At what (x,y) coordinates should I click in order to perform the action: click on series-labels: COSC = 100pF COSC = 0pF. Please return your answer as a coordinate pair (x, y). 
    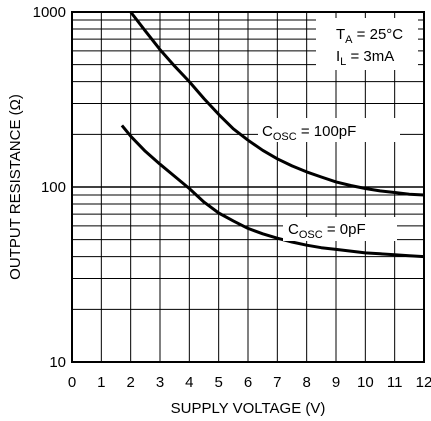
    Looking at the image, I should click on (329, 179).